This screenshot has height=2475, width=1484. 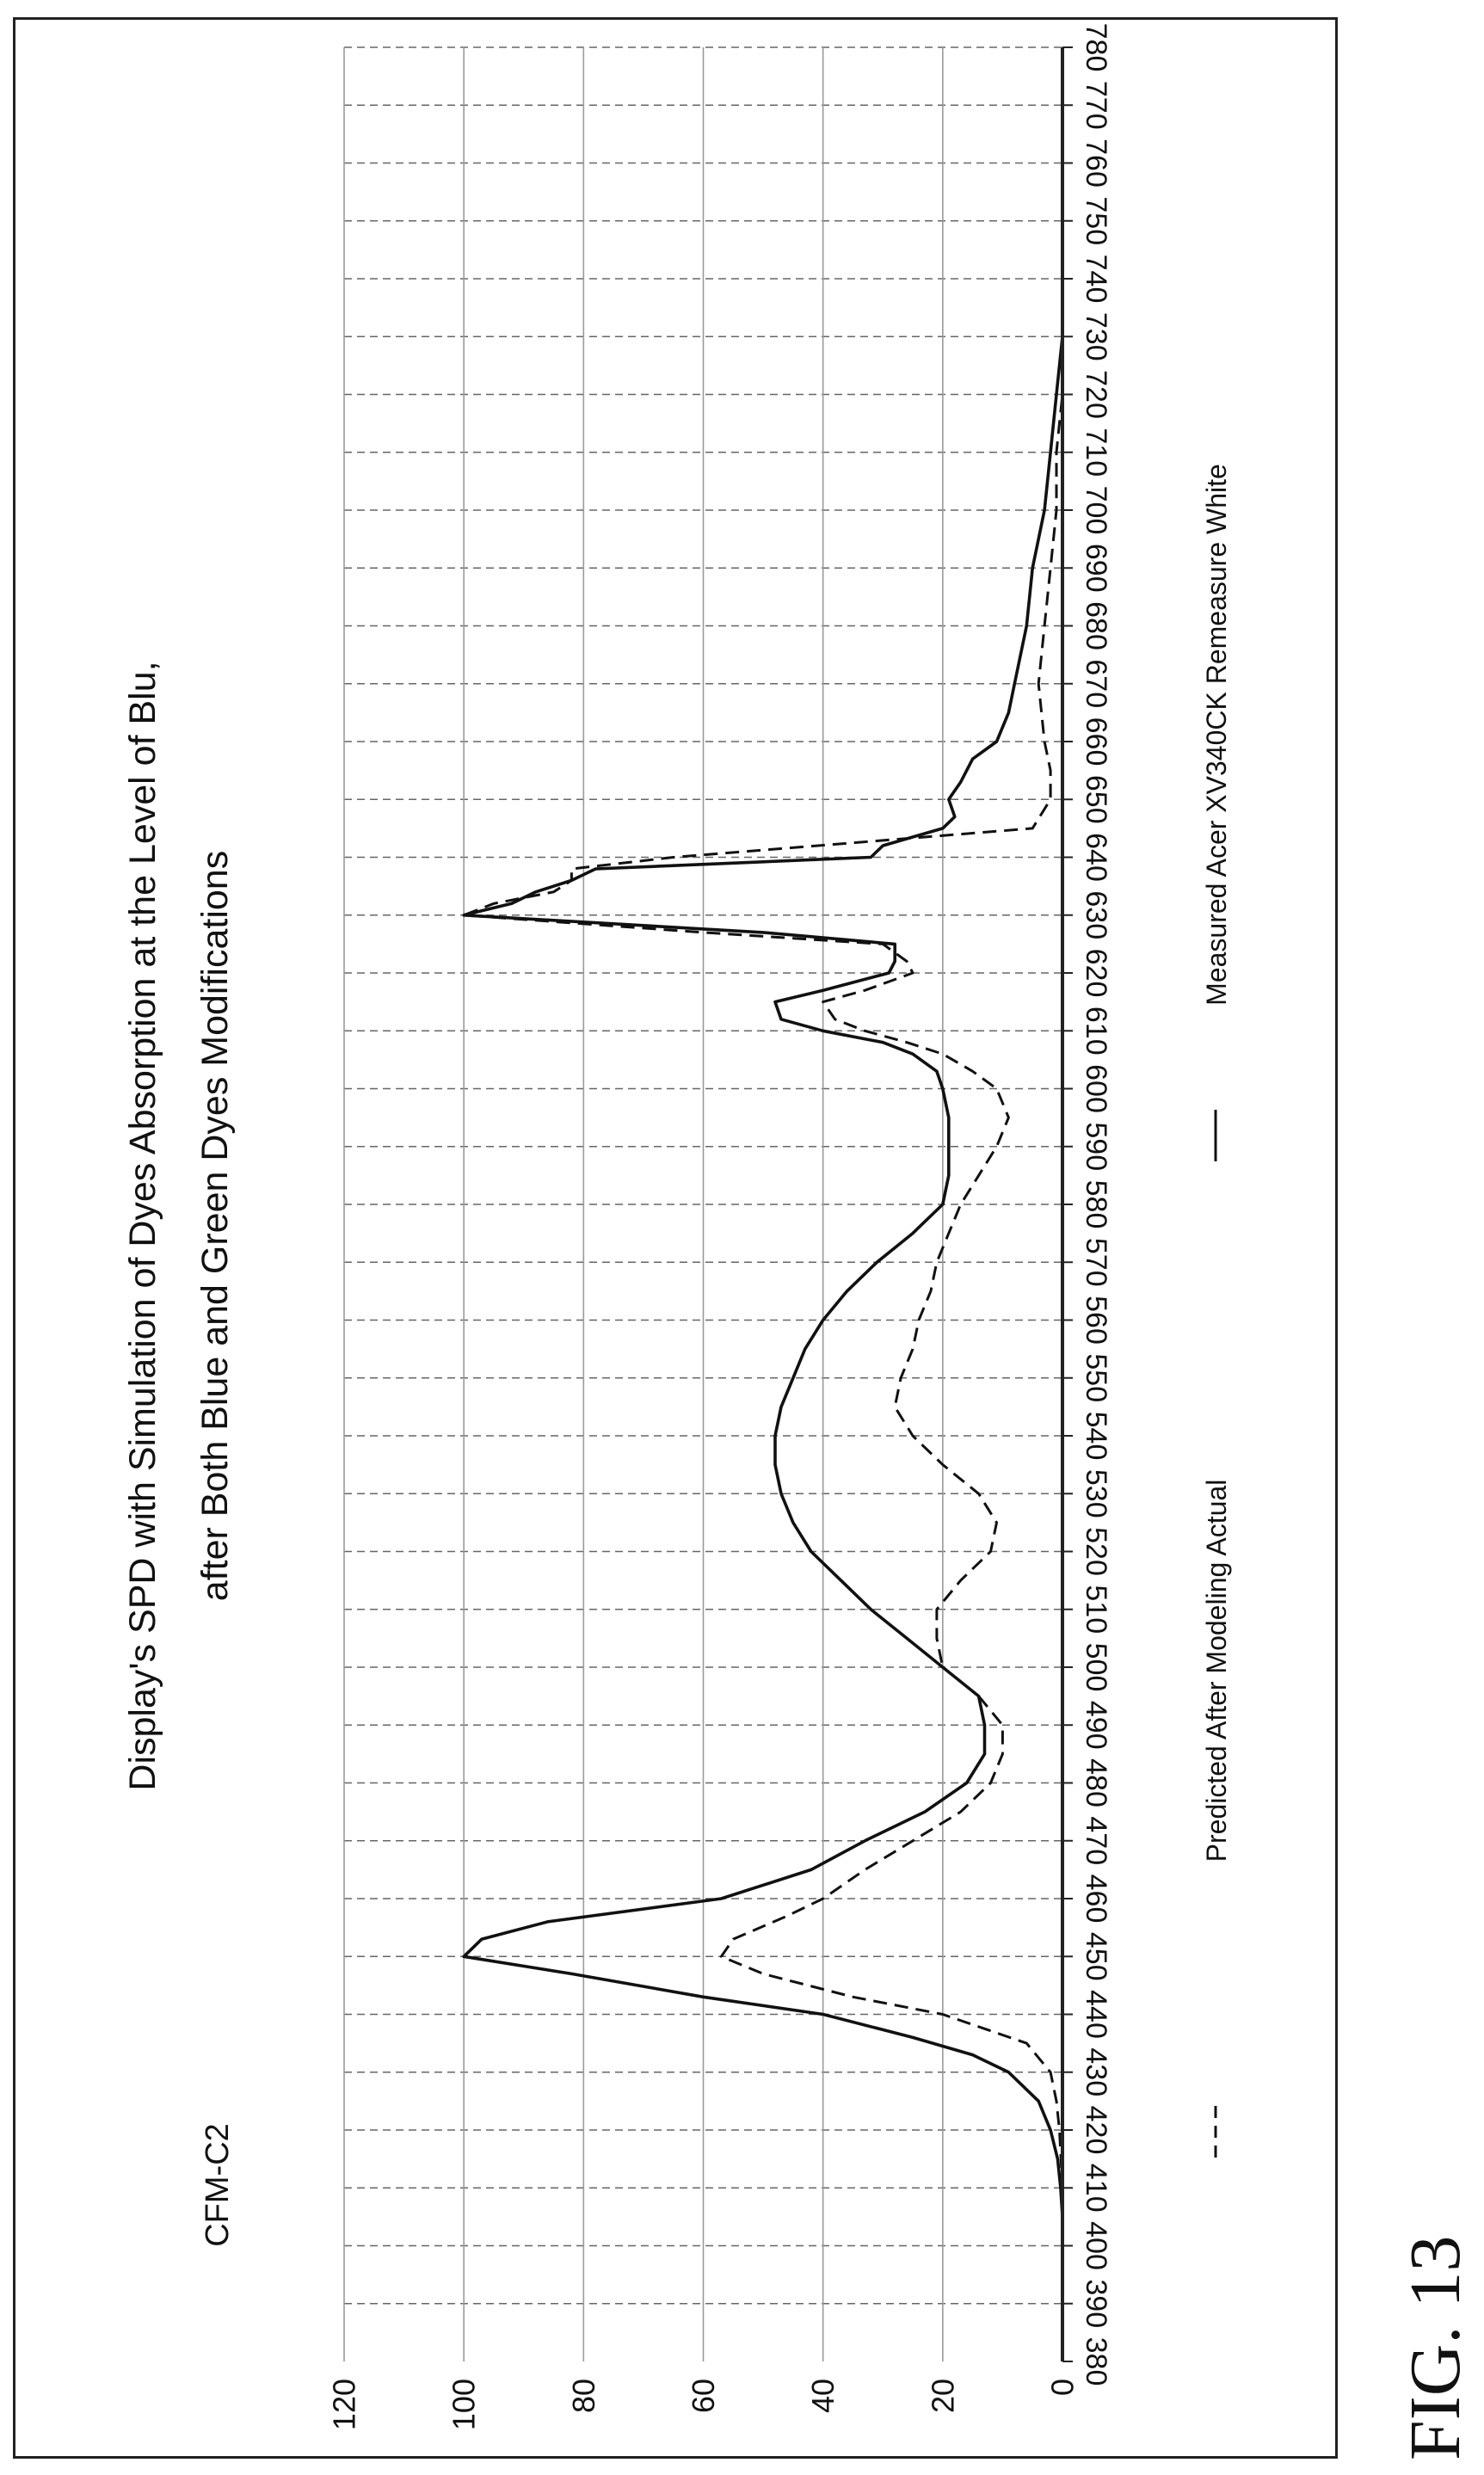 What do you see at coordinates (1096, 105) in the screenshot?
I see `x-tick-label: 770` at bounding box center [1096, 105].